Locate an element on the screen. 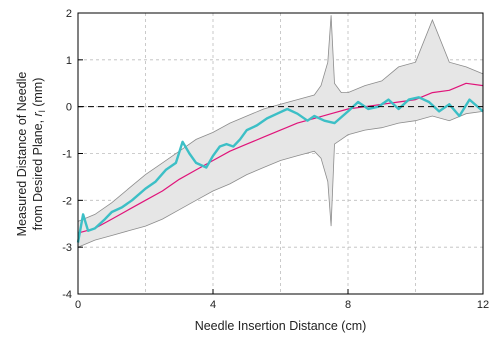  x-tick-label: 4 is located at coordinates (213, 305).